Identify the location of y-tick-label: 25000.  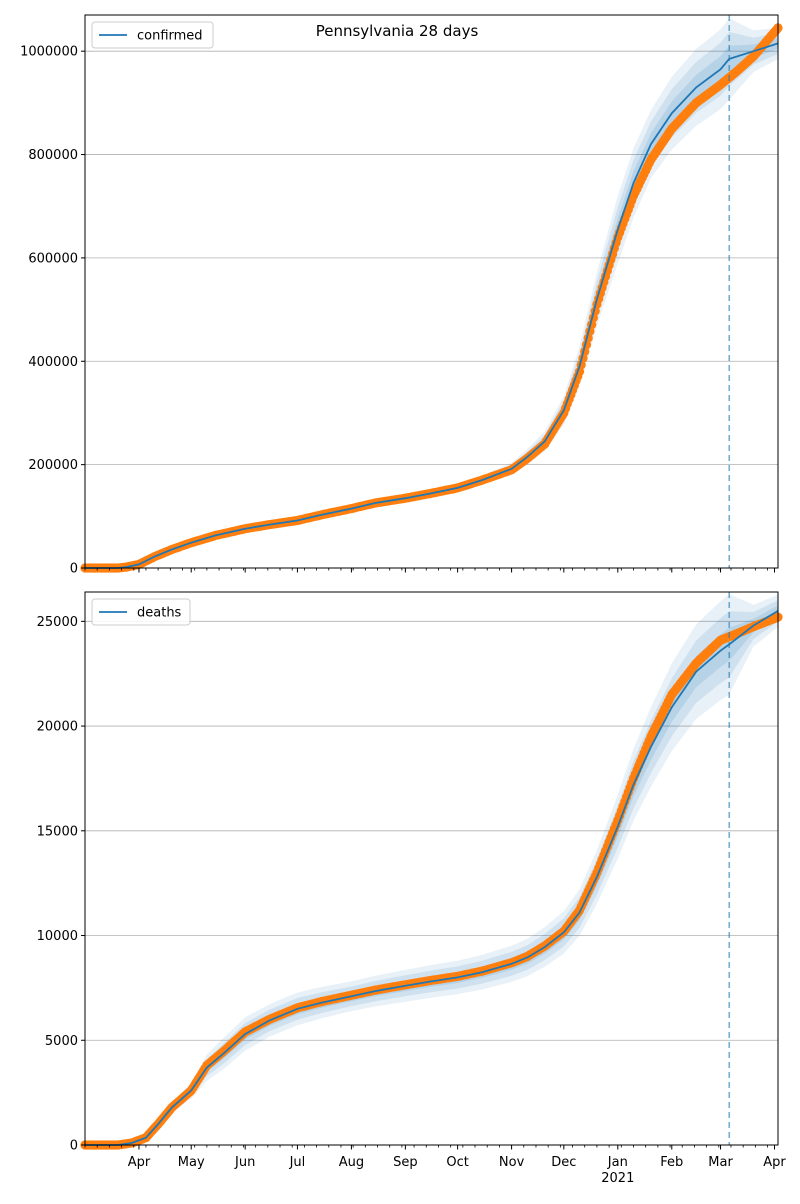
(57, 622).